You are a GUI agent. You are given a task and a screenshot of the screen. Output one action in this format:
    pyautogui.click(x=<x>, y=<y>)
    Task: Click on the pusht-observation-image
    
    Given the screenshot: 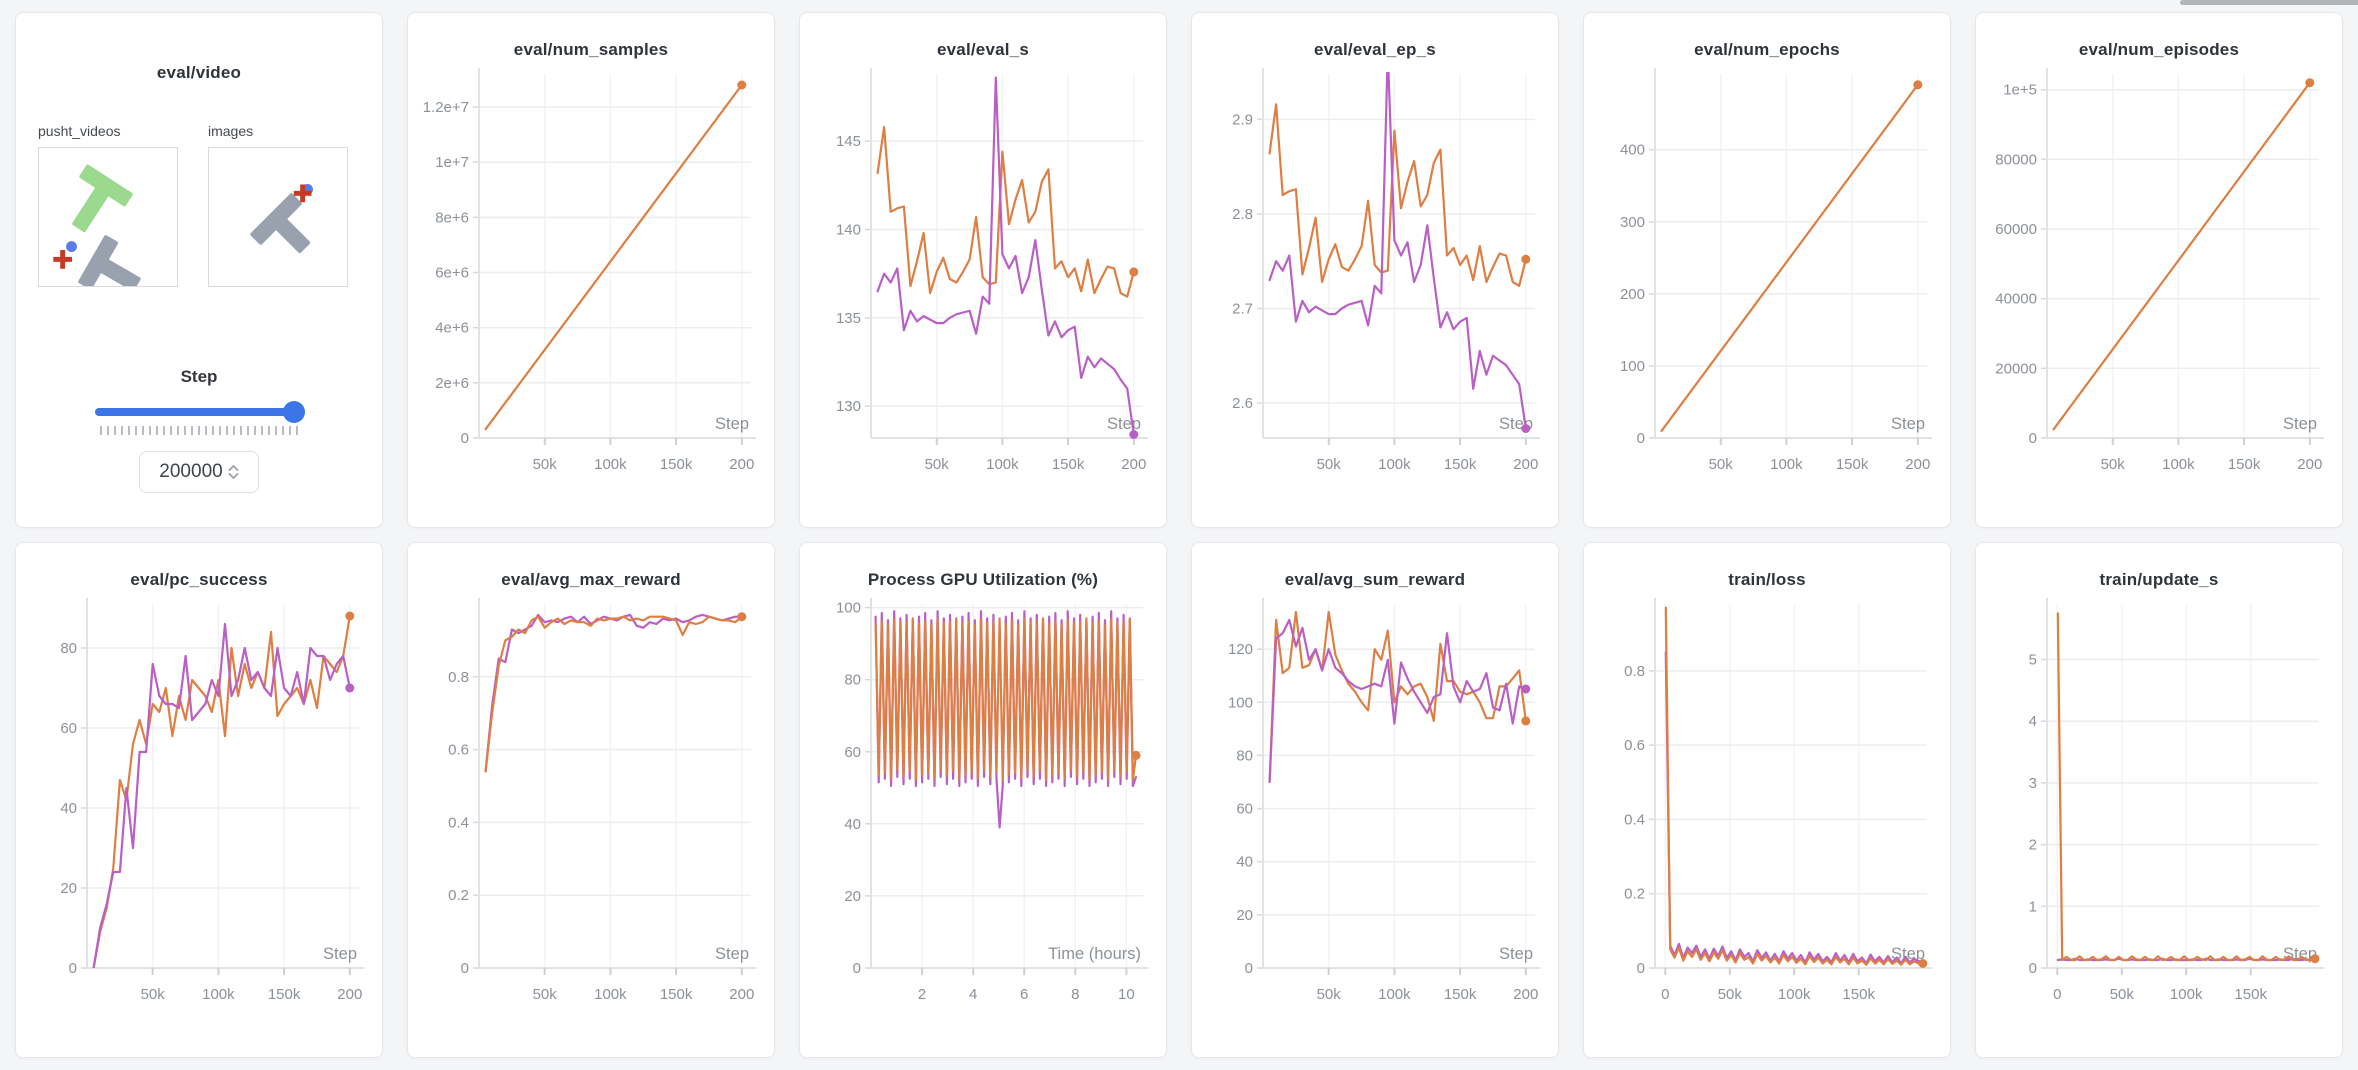 What is the action you would take?
    pyautogui.click(x=281, y=218)
    